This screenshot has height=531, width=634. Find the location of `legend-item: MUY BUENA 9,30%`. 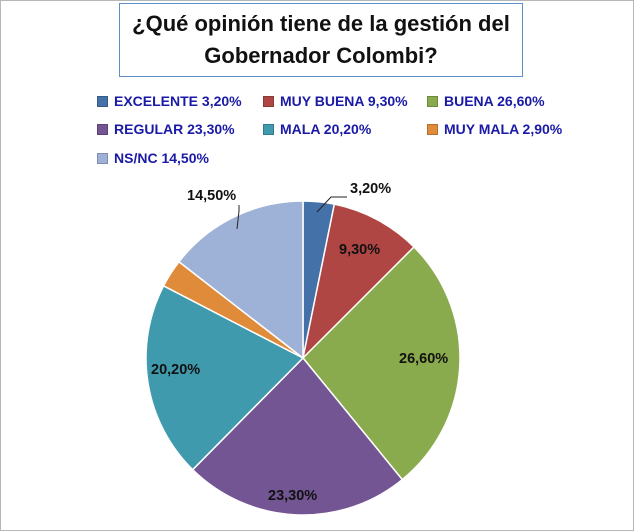

legend-item: MUY BUENA 9,30% is located at coordinates (335, 101).